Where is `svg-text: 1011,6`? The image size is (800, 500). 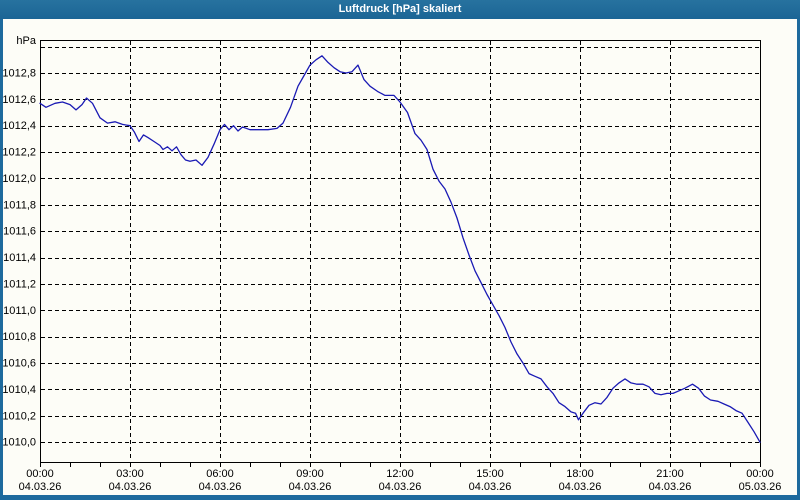 svg-text: 1011,6 is located at coordinates (19, 232).